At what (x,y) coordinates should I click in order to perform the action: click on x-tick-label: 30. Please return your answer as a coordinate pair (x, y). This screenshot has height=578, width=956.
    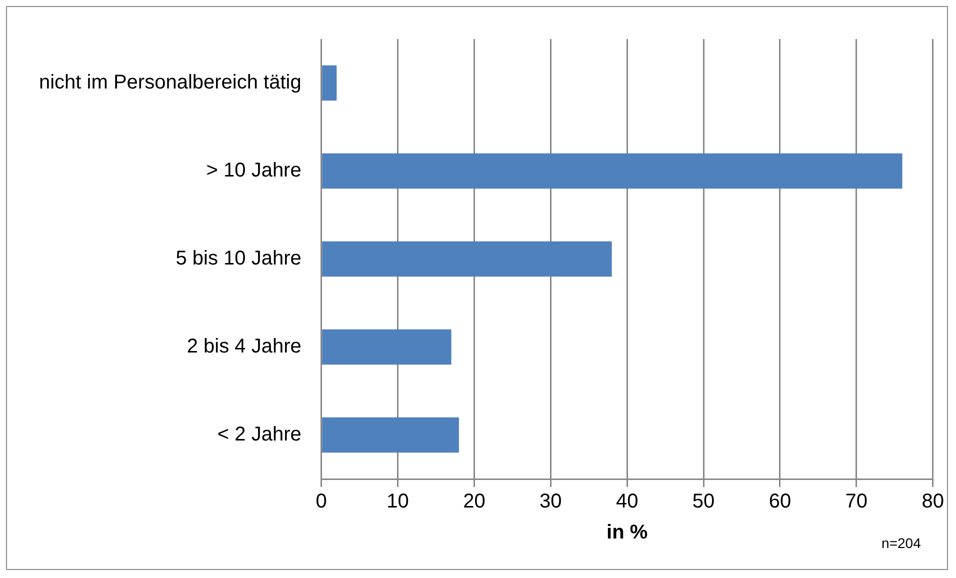
    Looking at the image, I should click on (551, 501).